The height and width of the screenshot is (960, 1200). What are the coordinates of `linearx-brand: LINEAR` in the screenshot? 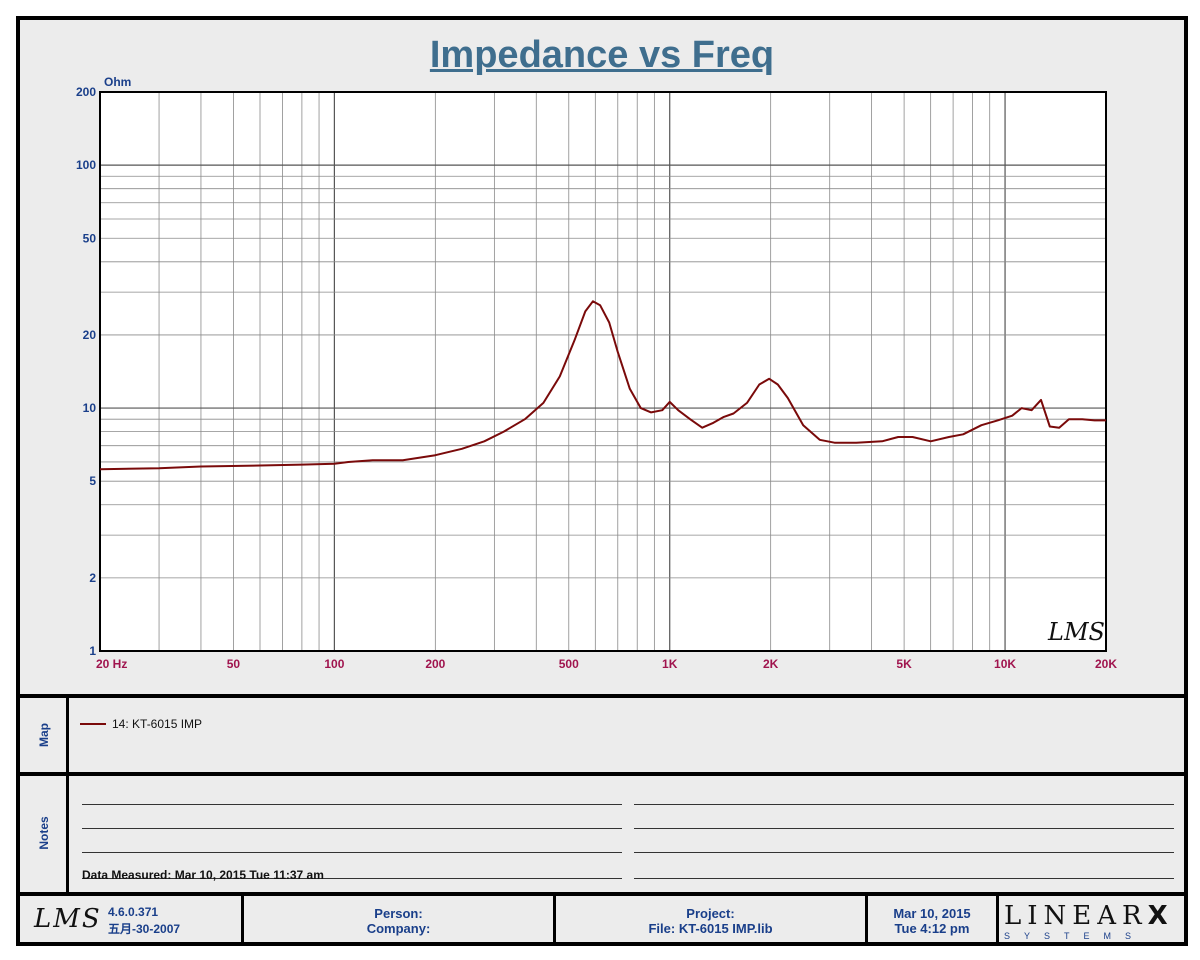 It's located at (1076, 916).